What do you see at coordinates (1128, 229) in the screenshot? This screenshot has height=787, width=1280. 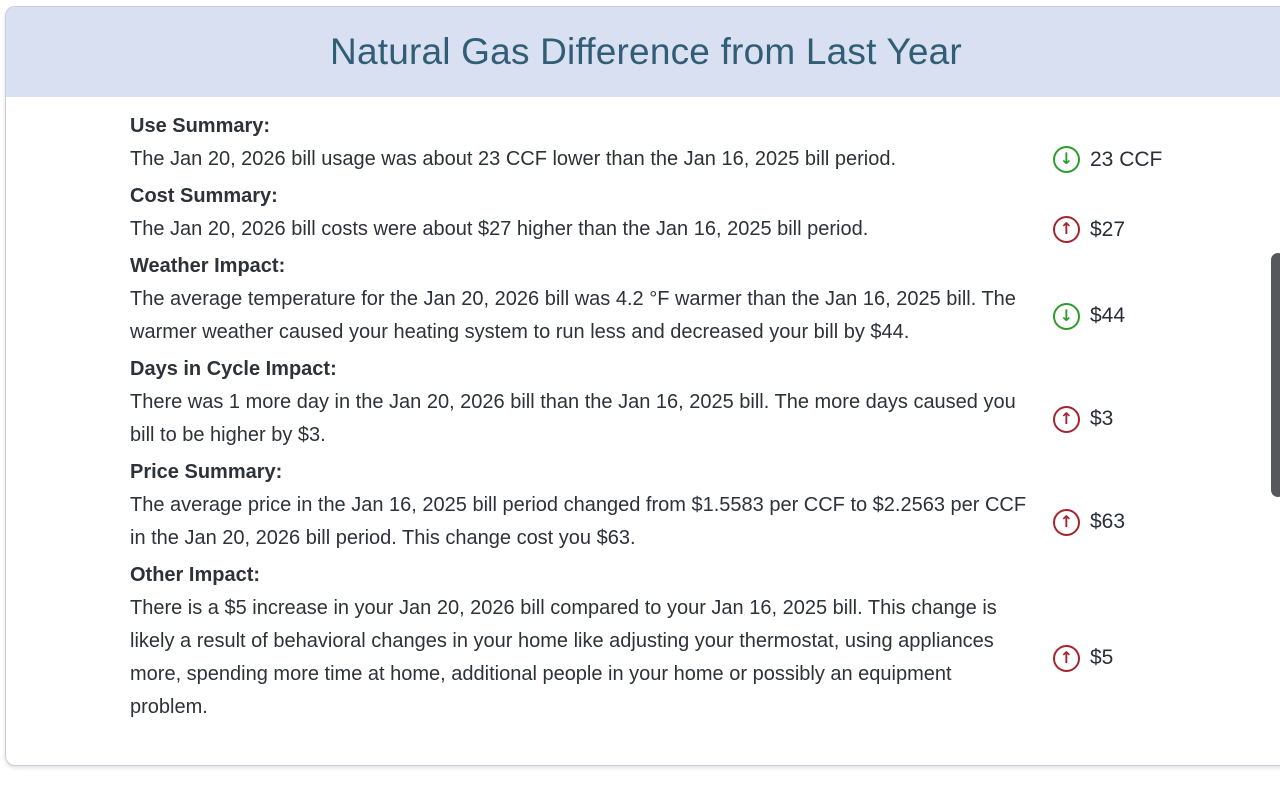 I see `cost-increase-badge: ↑ $27` at bounding box center [1128, 229].